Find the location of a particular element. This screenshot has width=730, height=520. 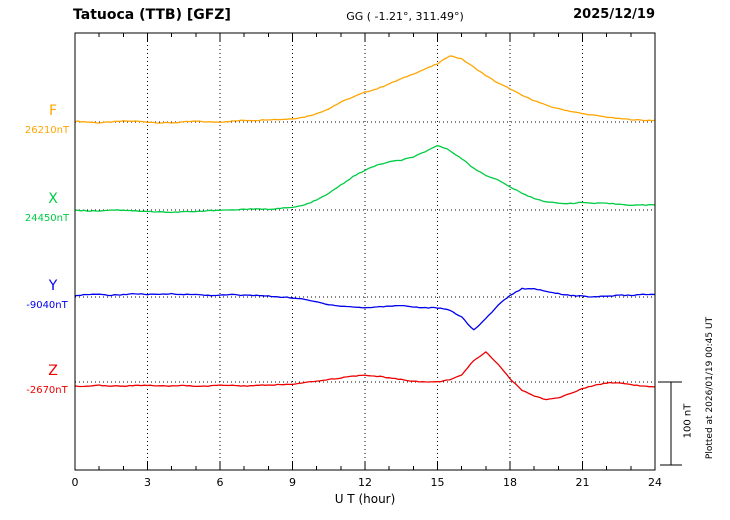

trace-X is located at coordinates (365, 179).